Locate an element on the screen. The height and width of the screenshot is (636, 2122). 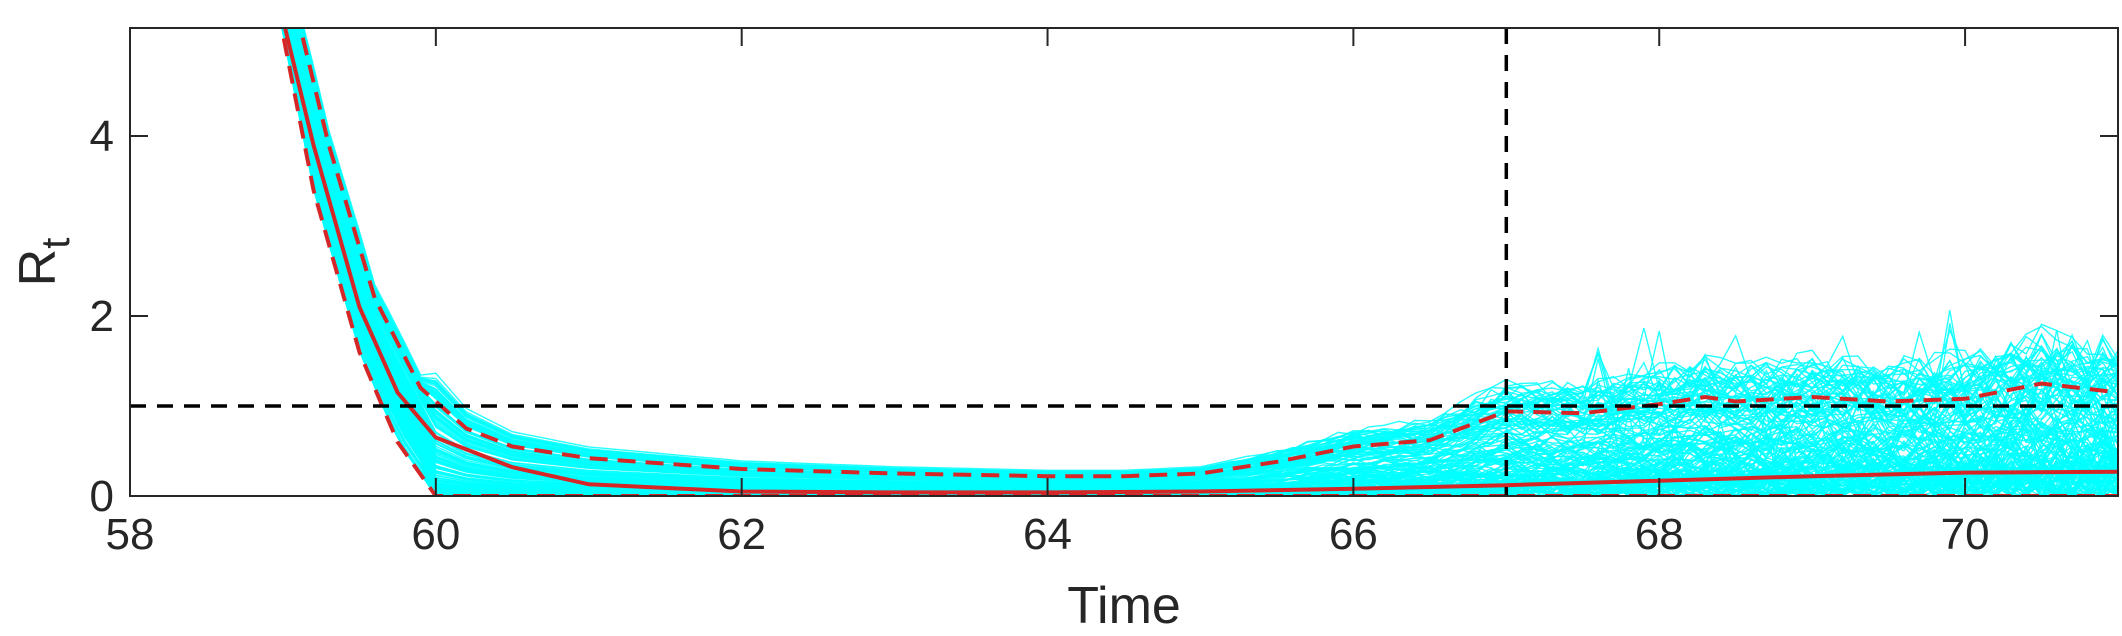
x-axis-label: Time is located at coordinates (1124, 606).